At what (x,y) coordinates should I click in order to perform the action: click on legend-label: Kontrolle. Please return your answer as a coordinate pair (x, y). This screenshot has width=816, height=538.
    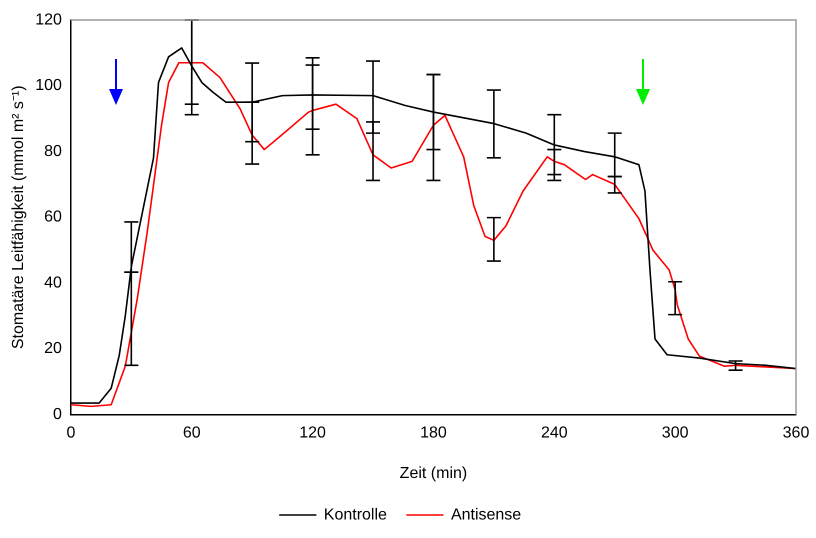
    Looking at the image, I should click on (356, 515).